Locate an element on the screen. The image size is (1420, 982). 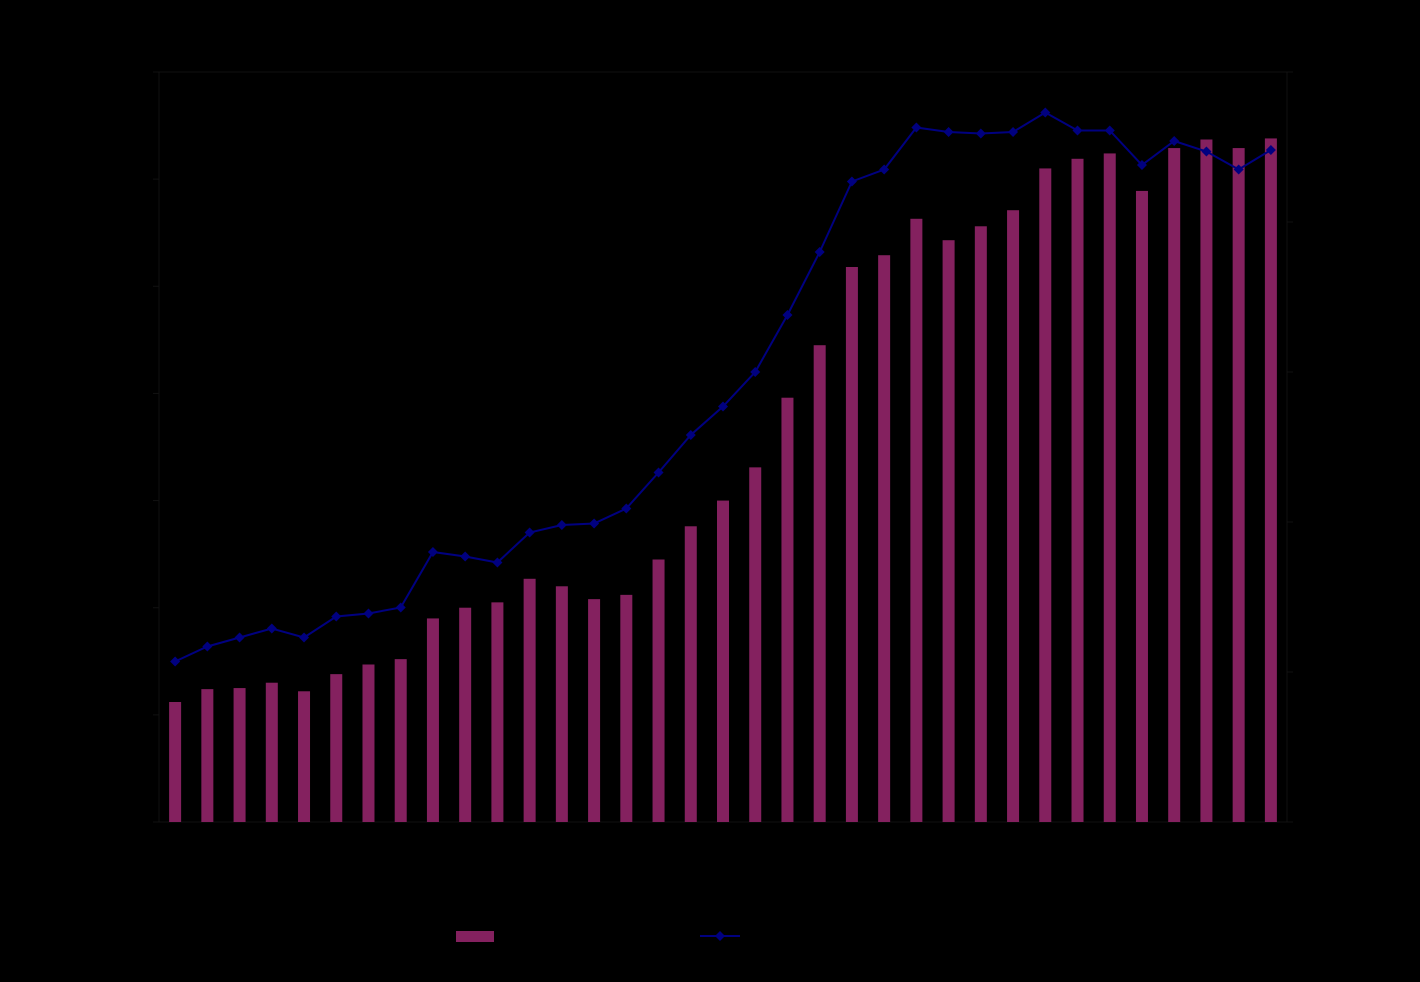
legend-marker is located at coordinates (720, 936).